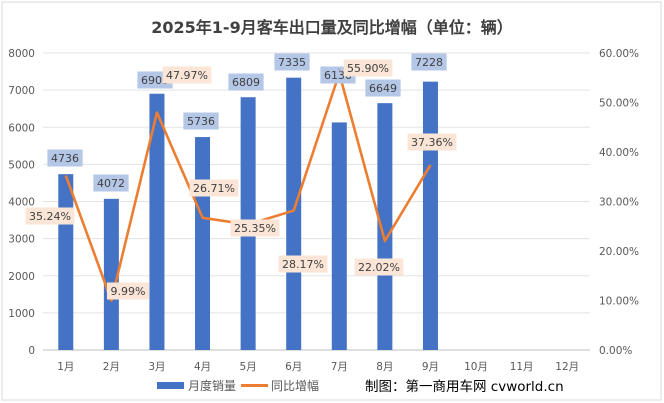  I want to click on line-data-label: 25.35%, so click(255, 228).